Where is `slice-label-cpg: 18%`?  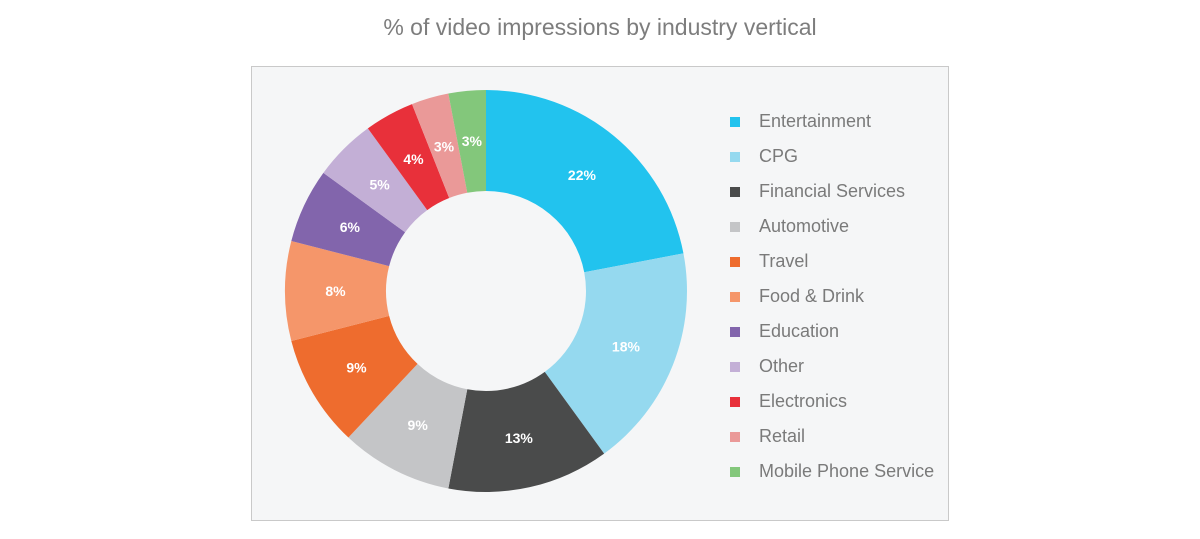
slice-label-cpg: 18% is located at coordinates (626, 346).